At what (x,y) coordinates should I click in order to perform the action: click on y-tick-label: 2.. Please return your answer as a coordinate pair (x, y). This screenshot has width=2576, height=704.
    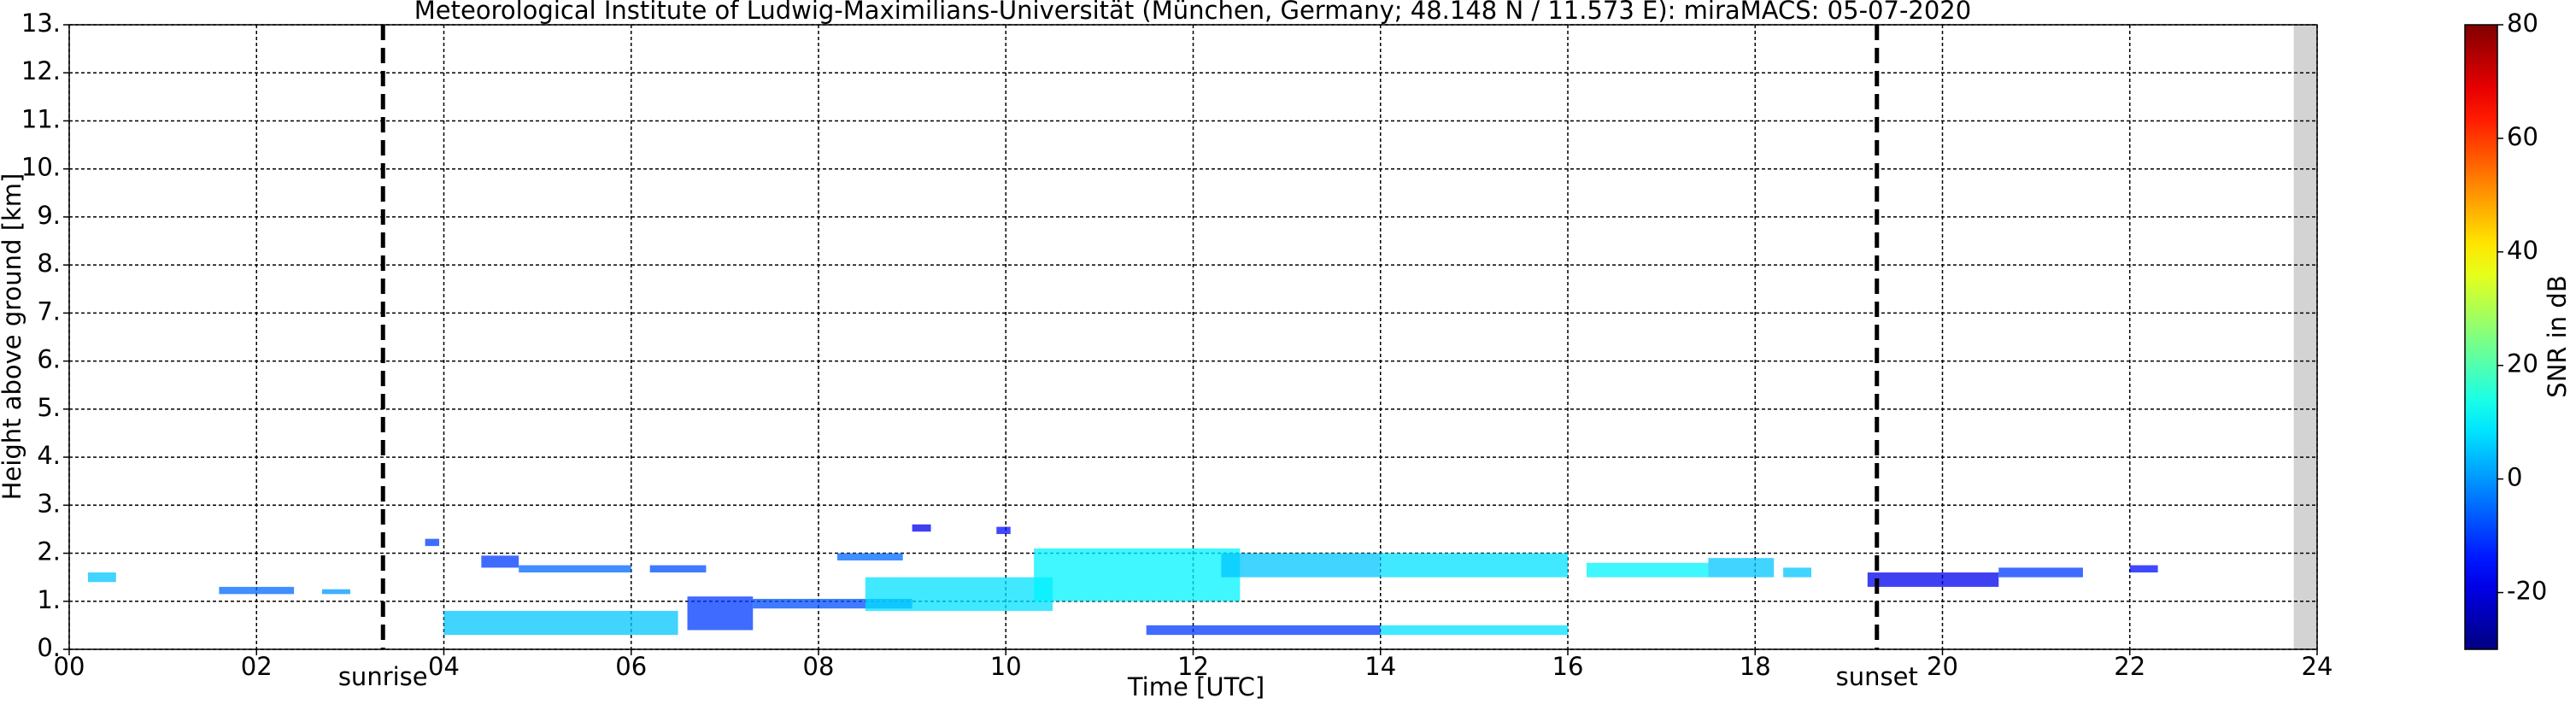
    Looking at the image, I should click on (49, 551).